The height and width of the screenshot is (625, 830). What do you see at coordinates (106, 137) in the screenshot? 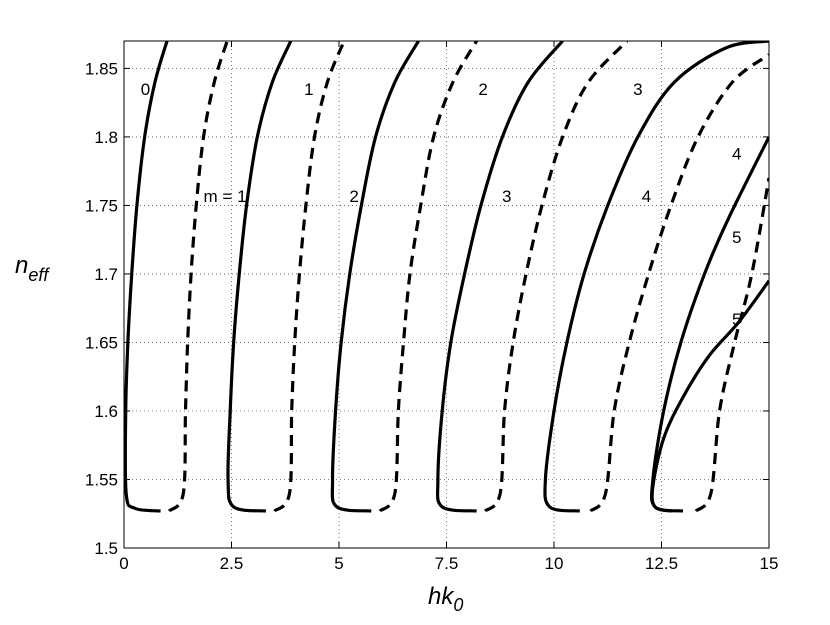
I see `y-tick-label: 1.8` at bounding box center [106, 137].